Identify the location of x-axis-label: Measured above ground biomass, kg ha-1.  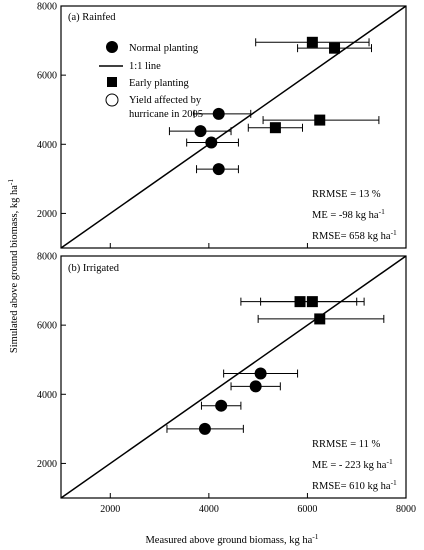
(231, 539).